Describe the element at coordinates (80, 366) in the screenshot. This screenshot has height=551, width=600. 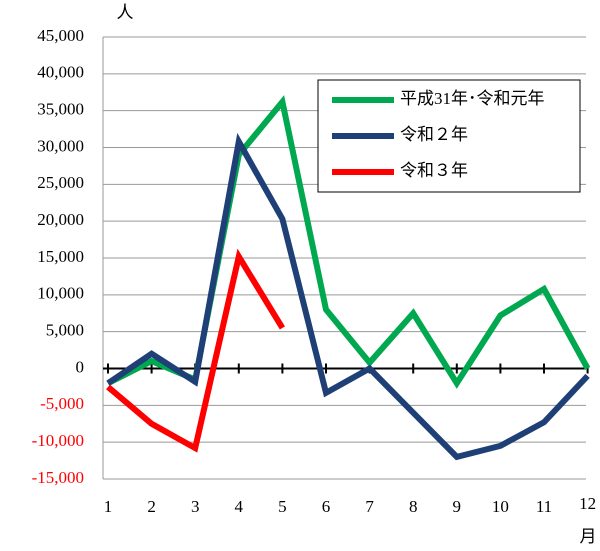
I see `y-tick-label: 0` at that location.